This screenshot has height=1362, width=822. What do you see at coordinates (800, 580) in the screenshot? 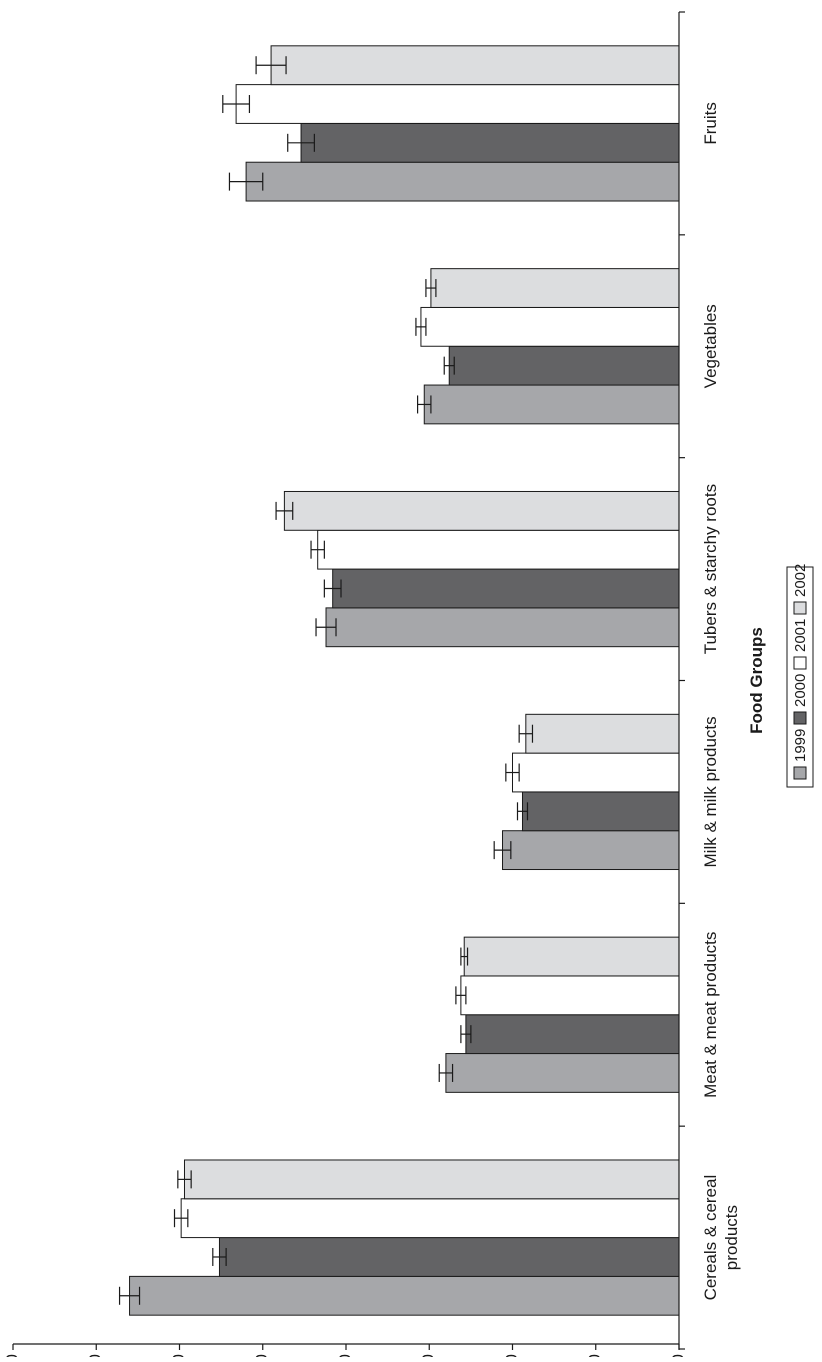
I see `legend-label-2002: 2002` at bounding box center [800, 580].